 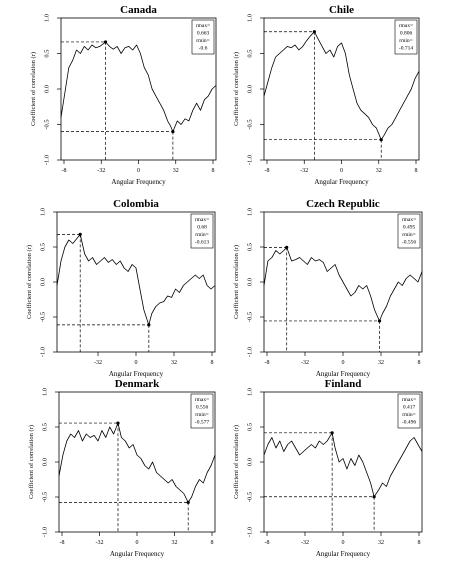 I want to click on chart-title: Czech Republic, so click(x=343, y=204).